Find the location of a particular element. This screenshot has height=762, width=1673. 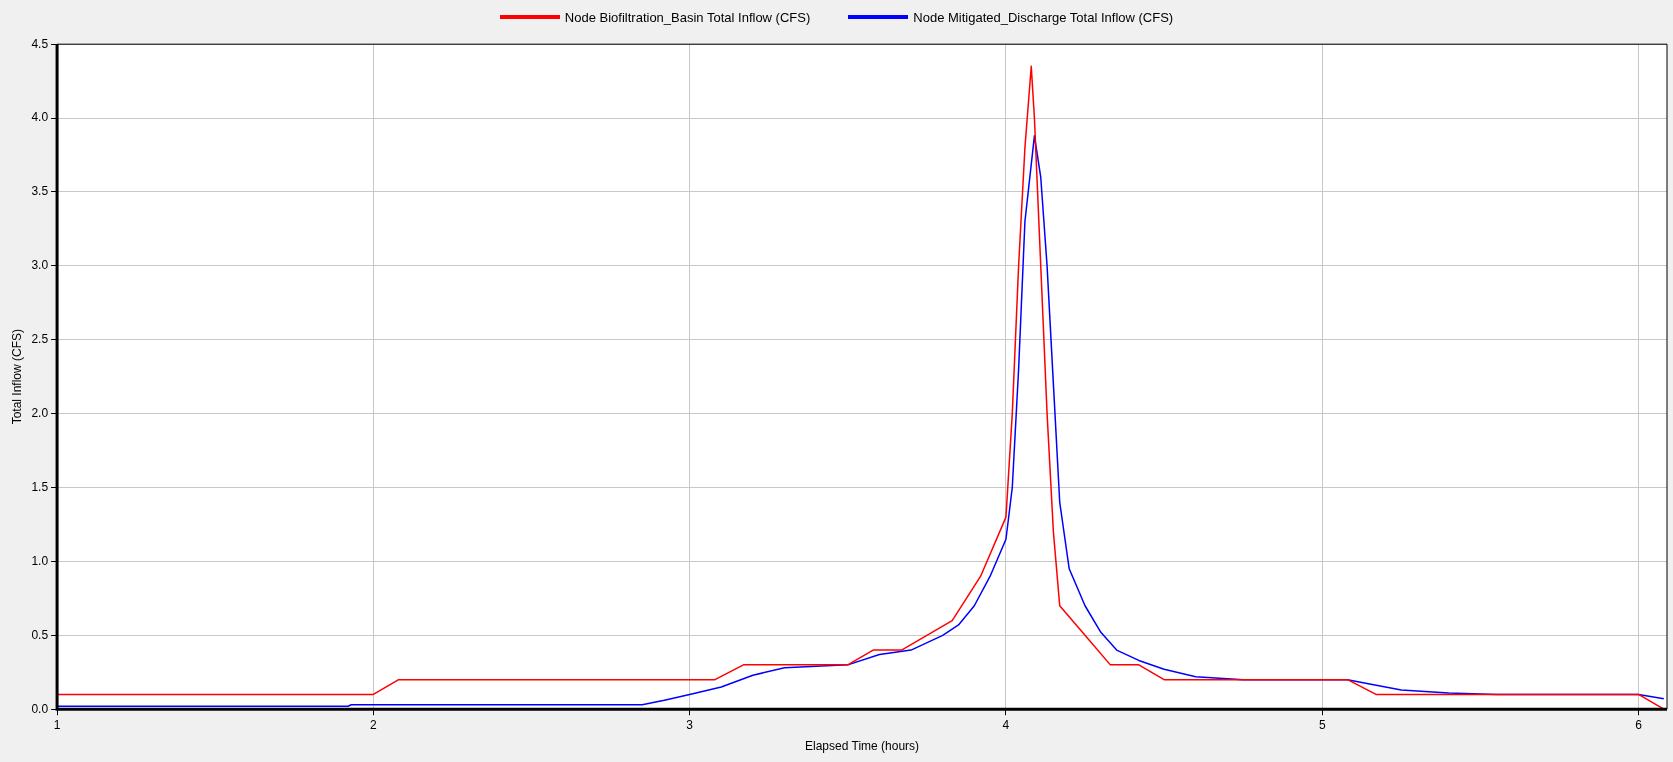

y-tick-label: 0.0 is located at coordinates (40, 708).